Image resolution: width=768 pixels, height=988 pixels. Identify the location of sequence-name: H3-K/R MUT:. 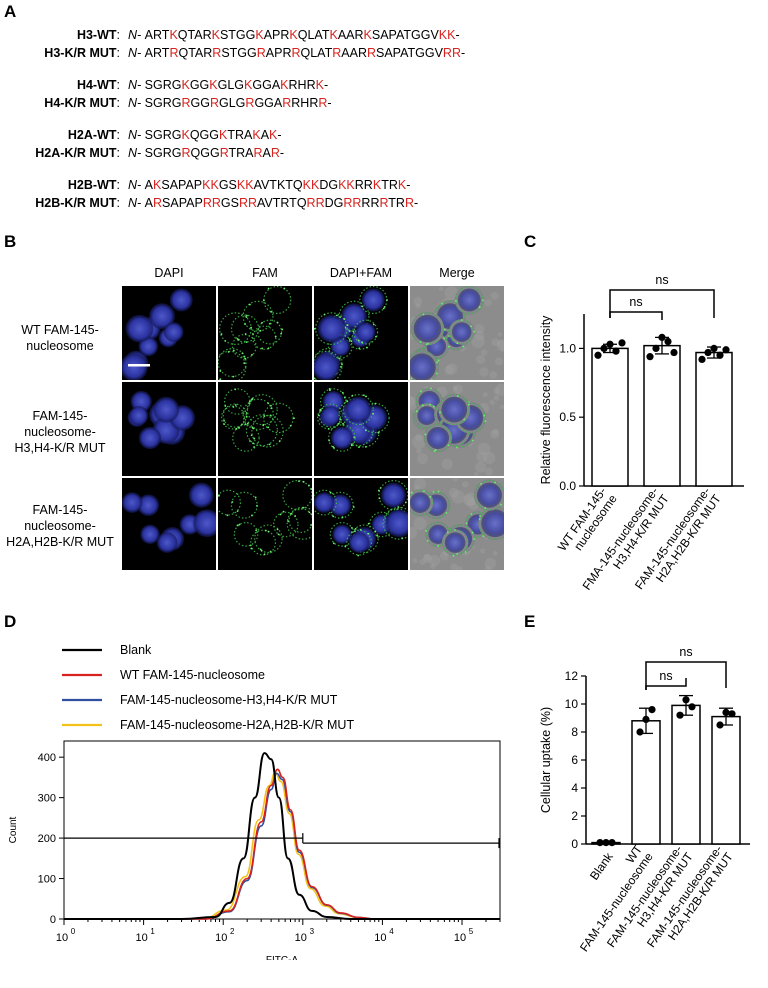
(82, 53).